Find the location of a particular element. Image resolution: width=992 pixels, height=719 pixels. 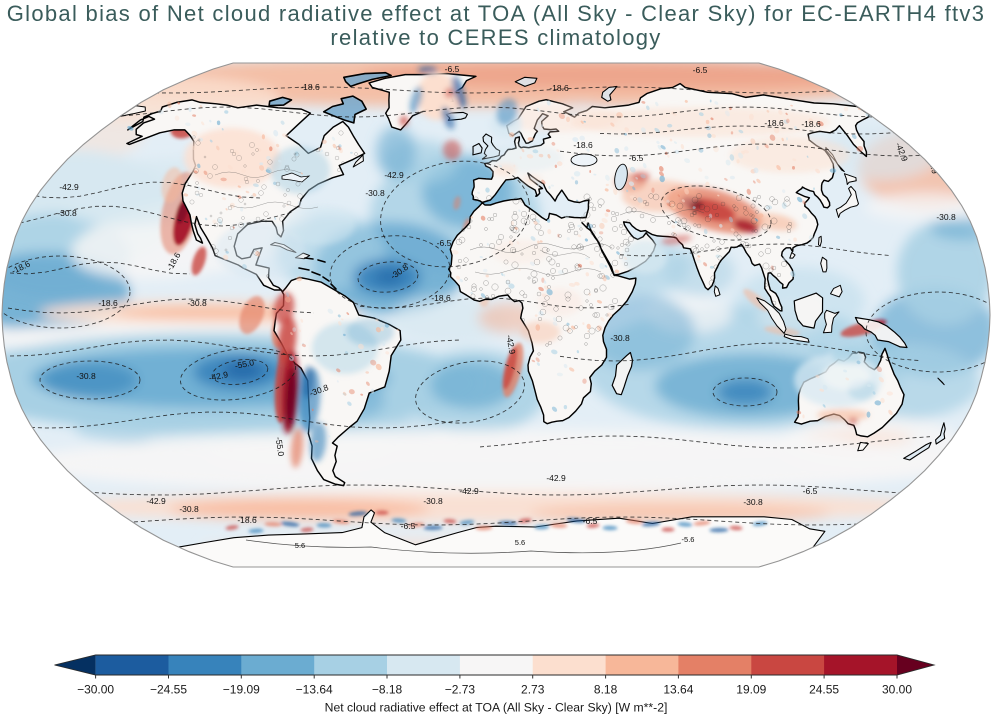

svg-text: −2.73 is located at coordinates (460, 690).